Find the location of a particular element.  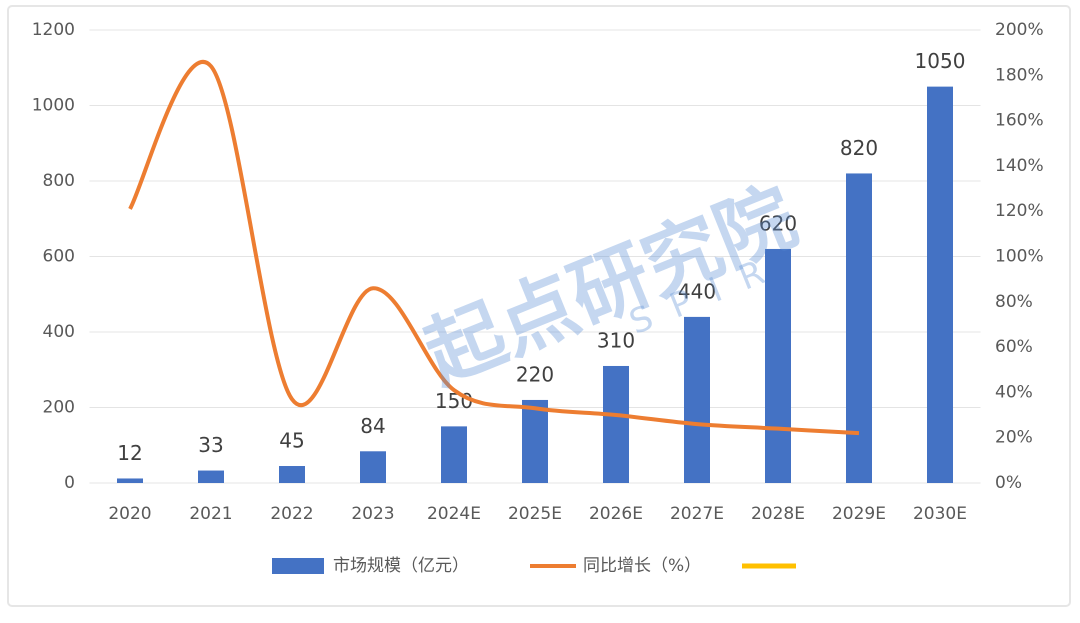

x-tick-label: 2020 is located at coordinates (129, 514).